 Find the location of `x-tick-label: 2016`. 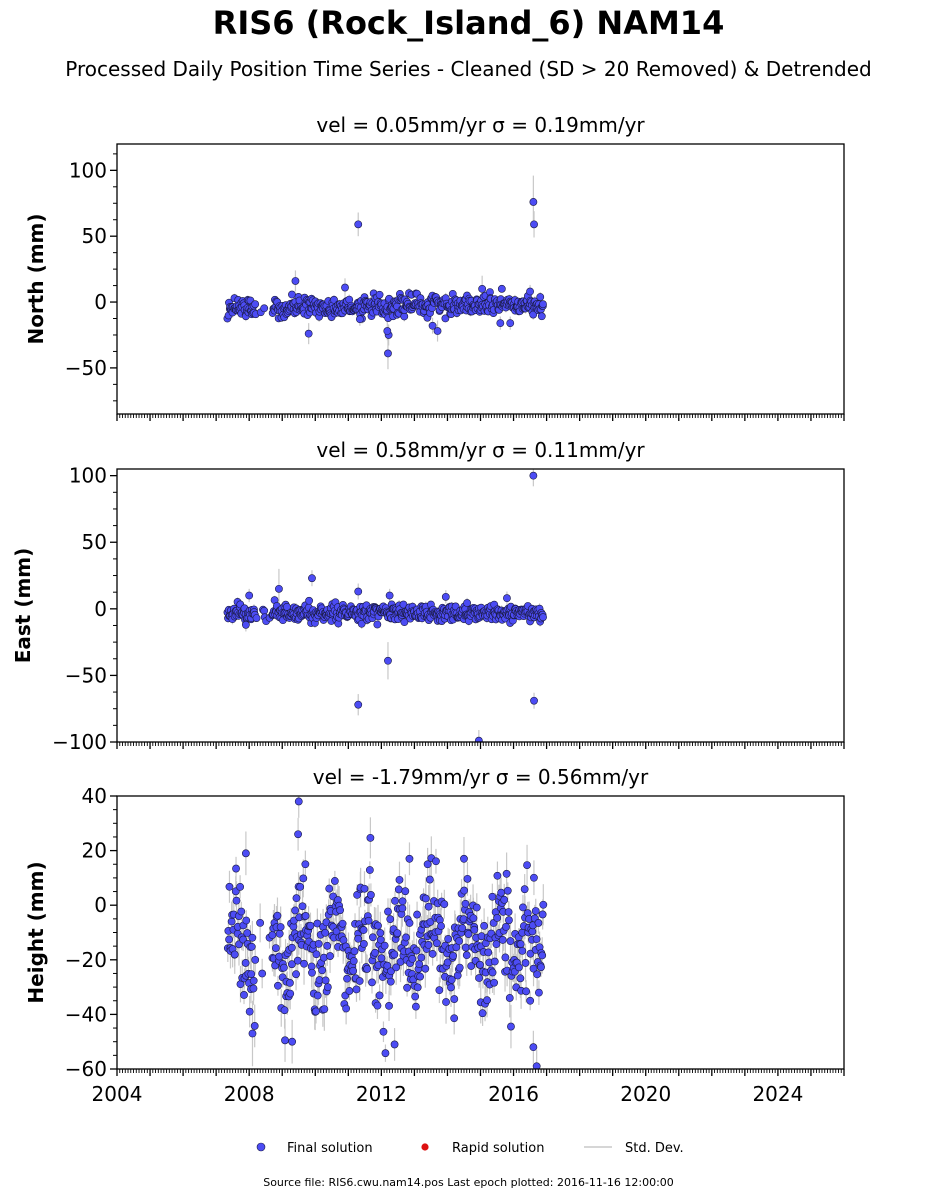

x-tick-label: 2016 is located at coordinates (513, 1094).